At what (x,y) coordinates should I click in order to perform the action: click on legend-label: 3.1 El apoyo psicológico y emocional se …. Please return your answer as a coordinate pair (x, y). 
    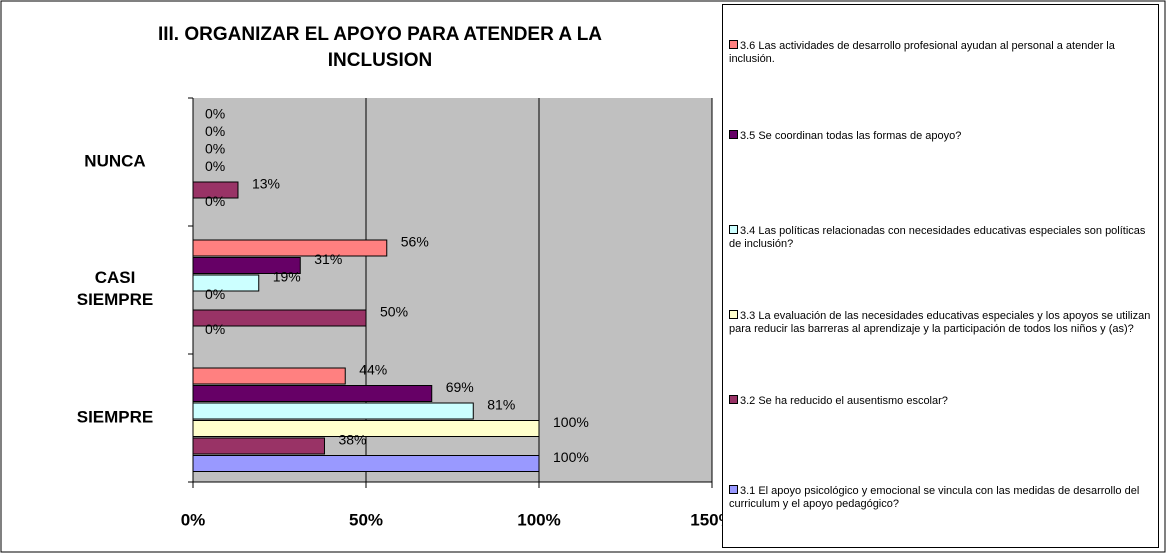
    Looking at the image, I should click on (934, 497).